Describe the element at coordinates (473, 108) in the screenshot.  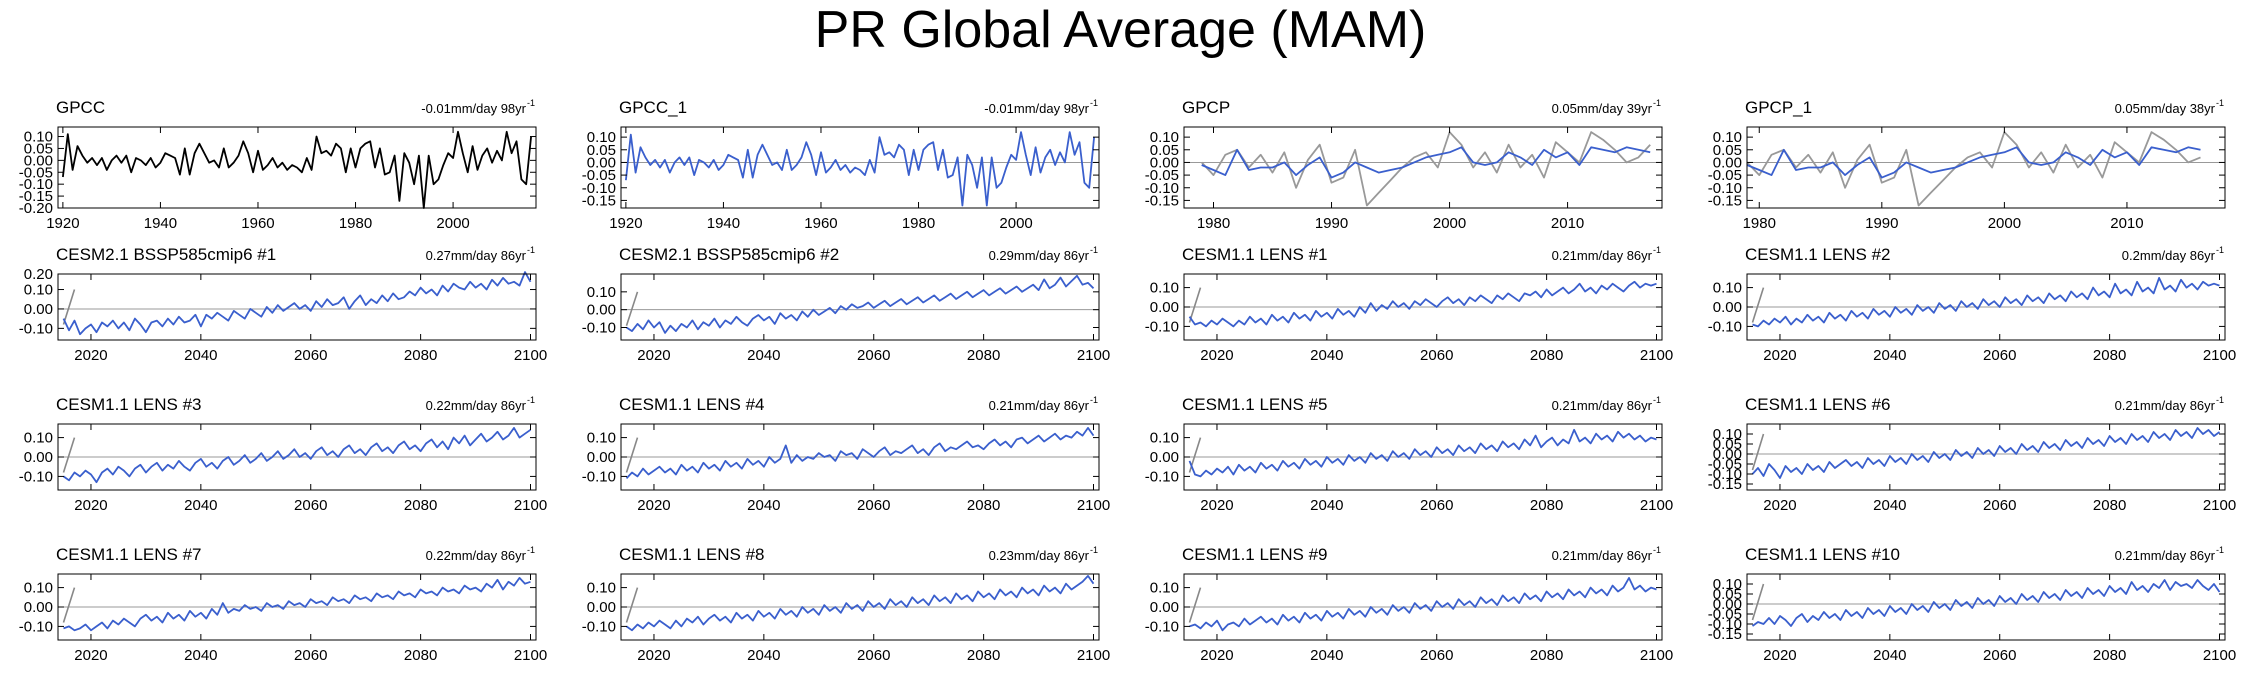
I see `trend-label: -0.01mm/day 98yr` at that location.